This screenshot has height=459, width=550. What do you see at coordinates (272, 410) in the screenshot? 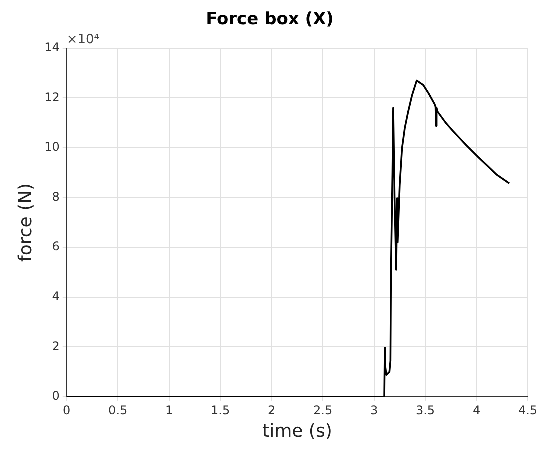
I see `x-tick-label: 2` at bounding box center [272, 410].